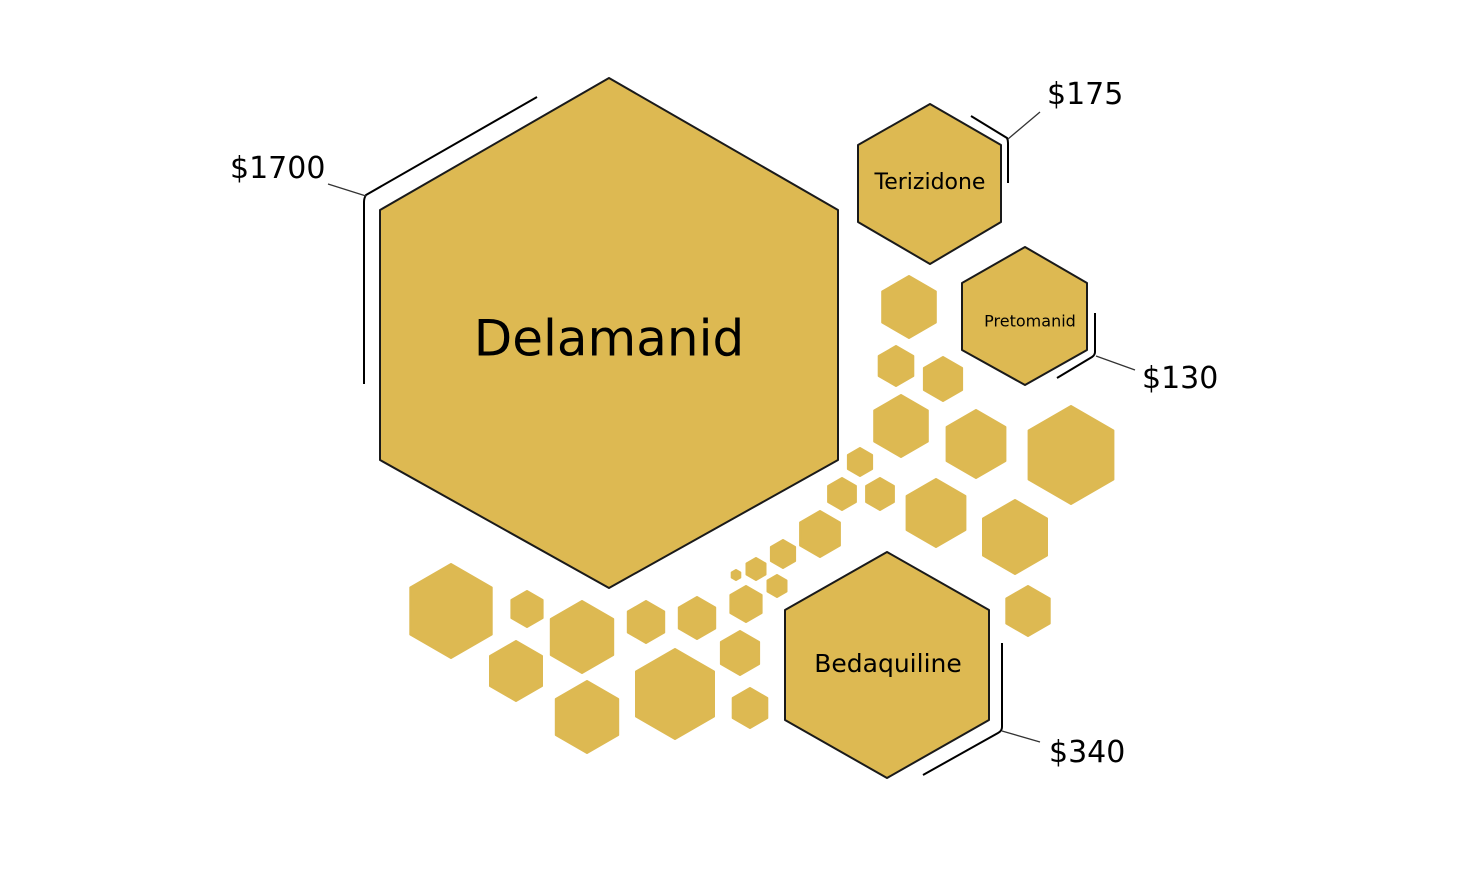  What do you see at coordinates (1024, 125) in the screenshot?
I see `terizidone-leader-line` at bounding box center [1024, 125].